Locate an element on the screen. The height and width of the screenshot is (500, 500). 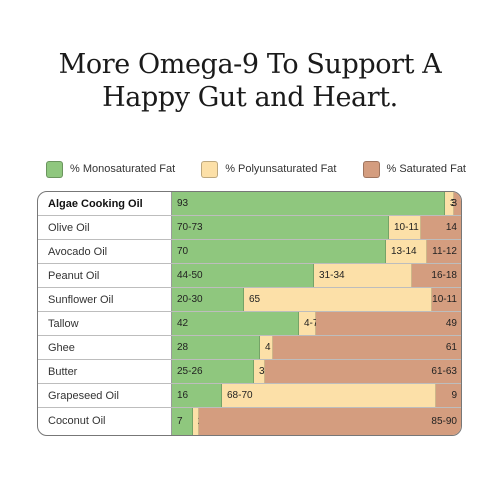
legend-item-saturated: % Saturated Fat is located at coordinates (414, 169).